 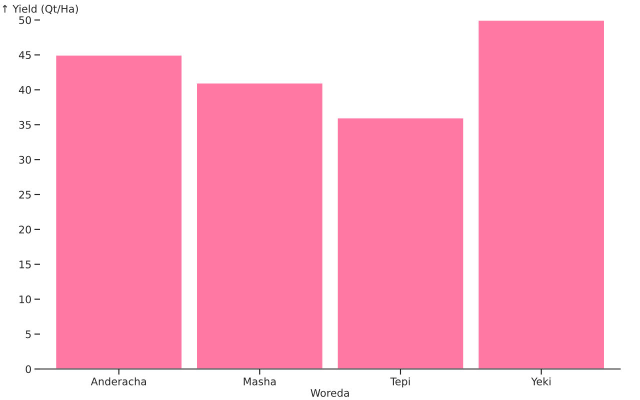 I want to click on y-tick-label: 40, so click(x=24, y=90).